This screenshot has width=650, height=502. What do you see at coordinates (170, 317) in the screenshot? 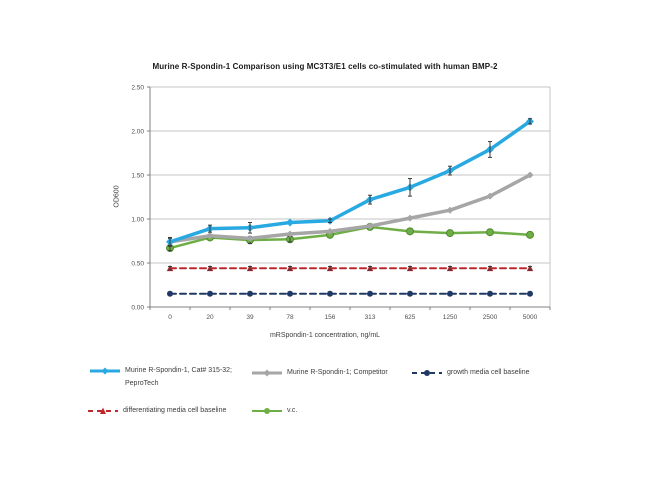
I see `x-tick-label: 0` at bounding box center [170, 317].